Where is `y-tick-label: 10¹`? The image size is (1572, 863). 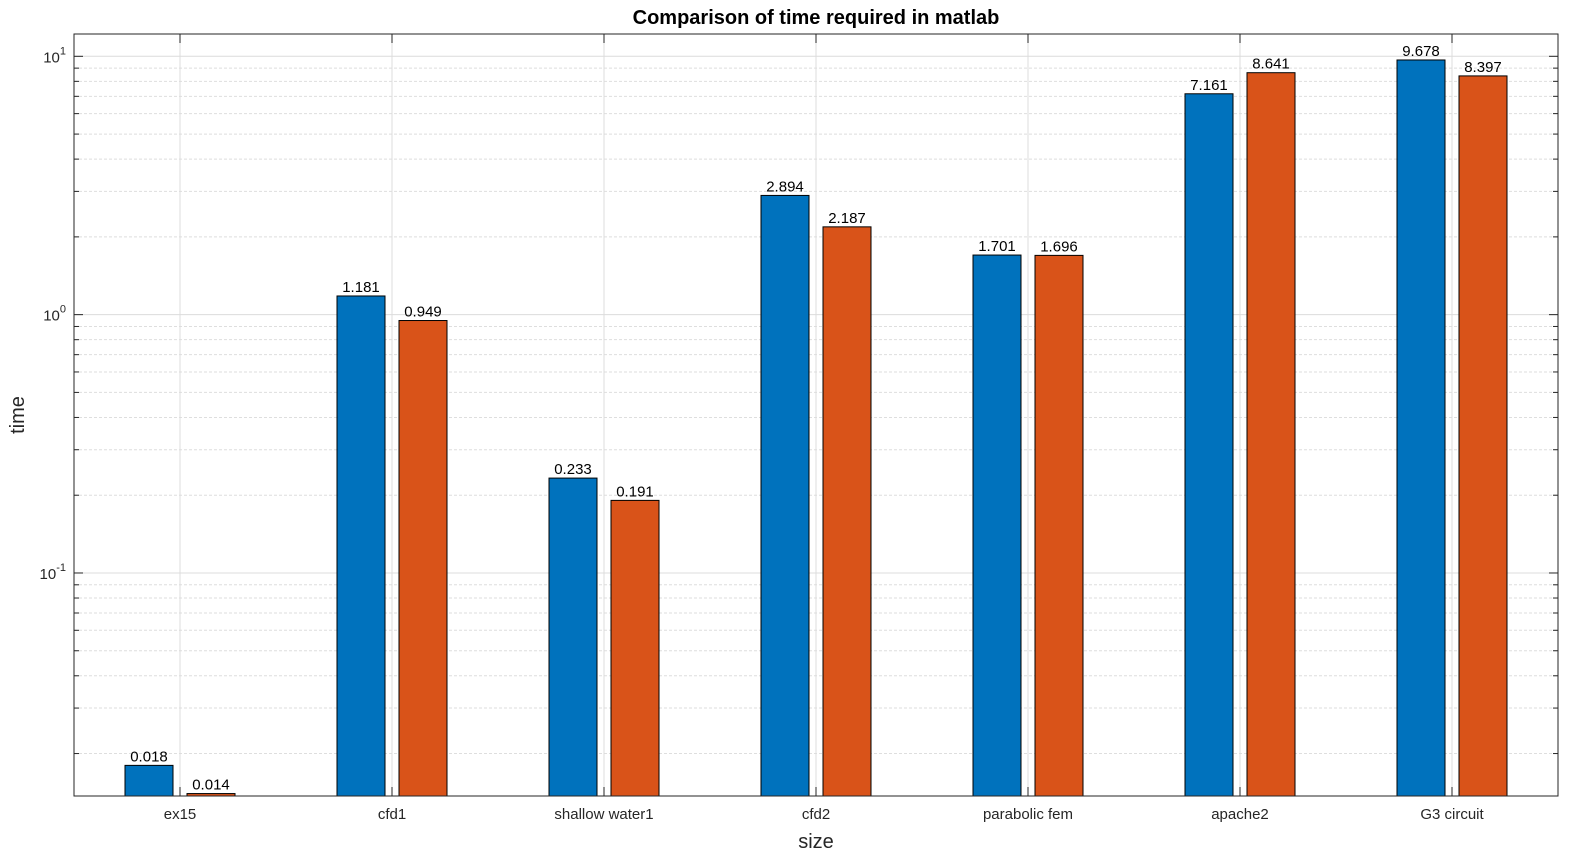
y-tick-label: 10¹ is located at coordinates (54, 55).